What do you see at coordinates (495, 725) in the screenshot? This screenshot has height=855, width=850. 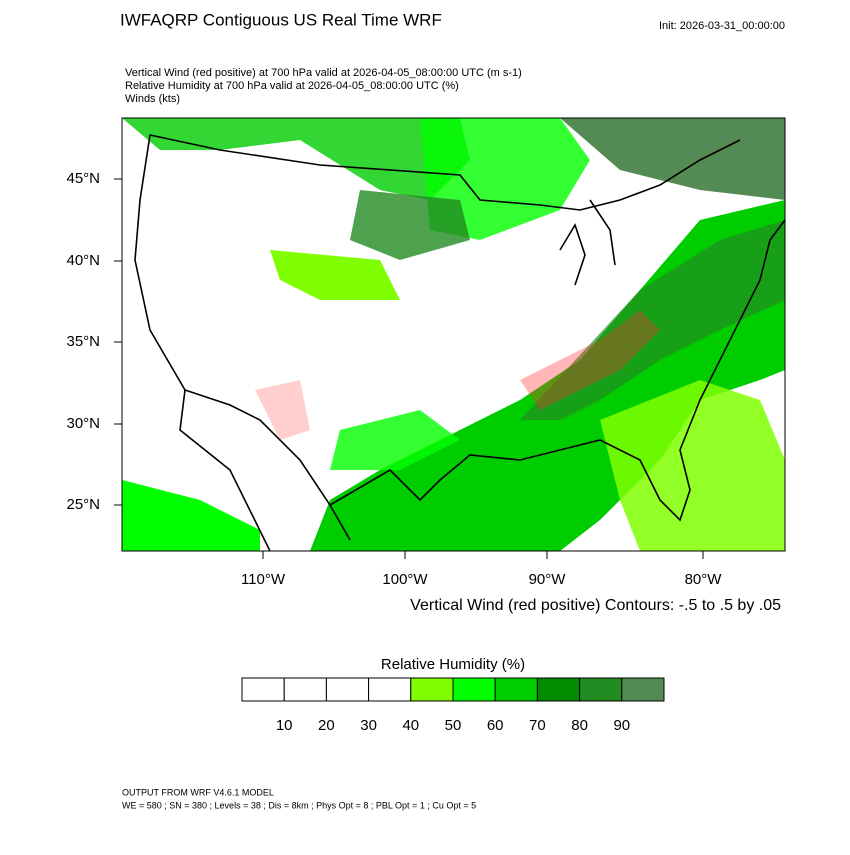 I see `colorbar-label: 60` at bounding box center [495, 725].